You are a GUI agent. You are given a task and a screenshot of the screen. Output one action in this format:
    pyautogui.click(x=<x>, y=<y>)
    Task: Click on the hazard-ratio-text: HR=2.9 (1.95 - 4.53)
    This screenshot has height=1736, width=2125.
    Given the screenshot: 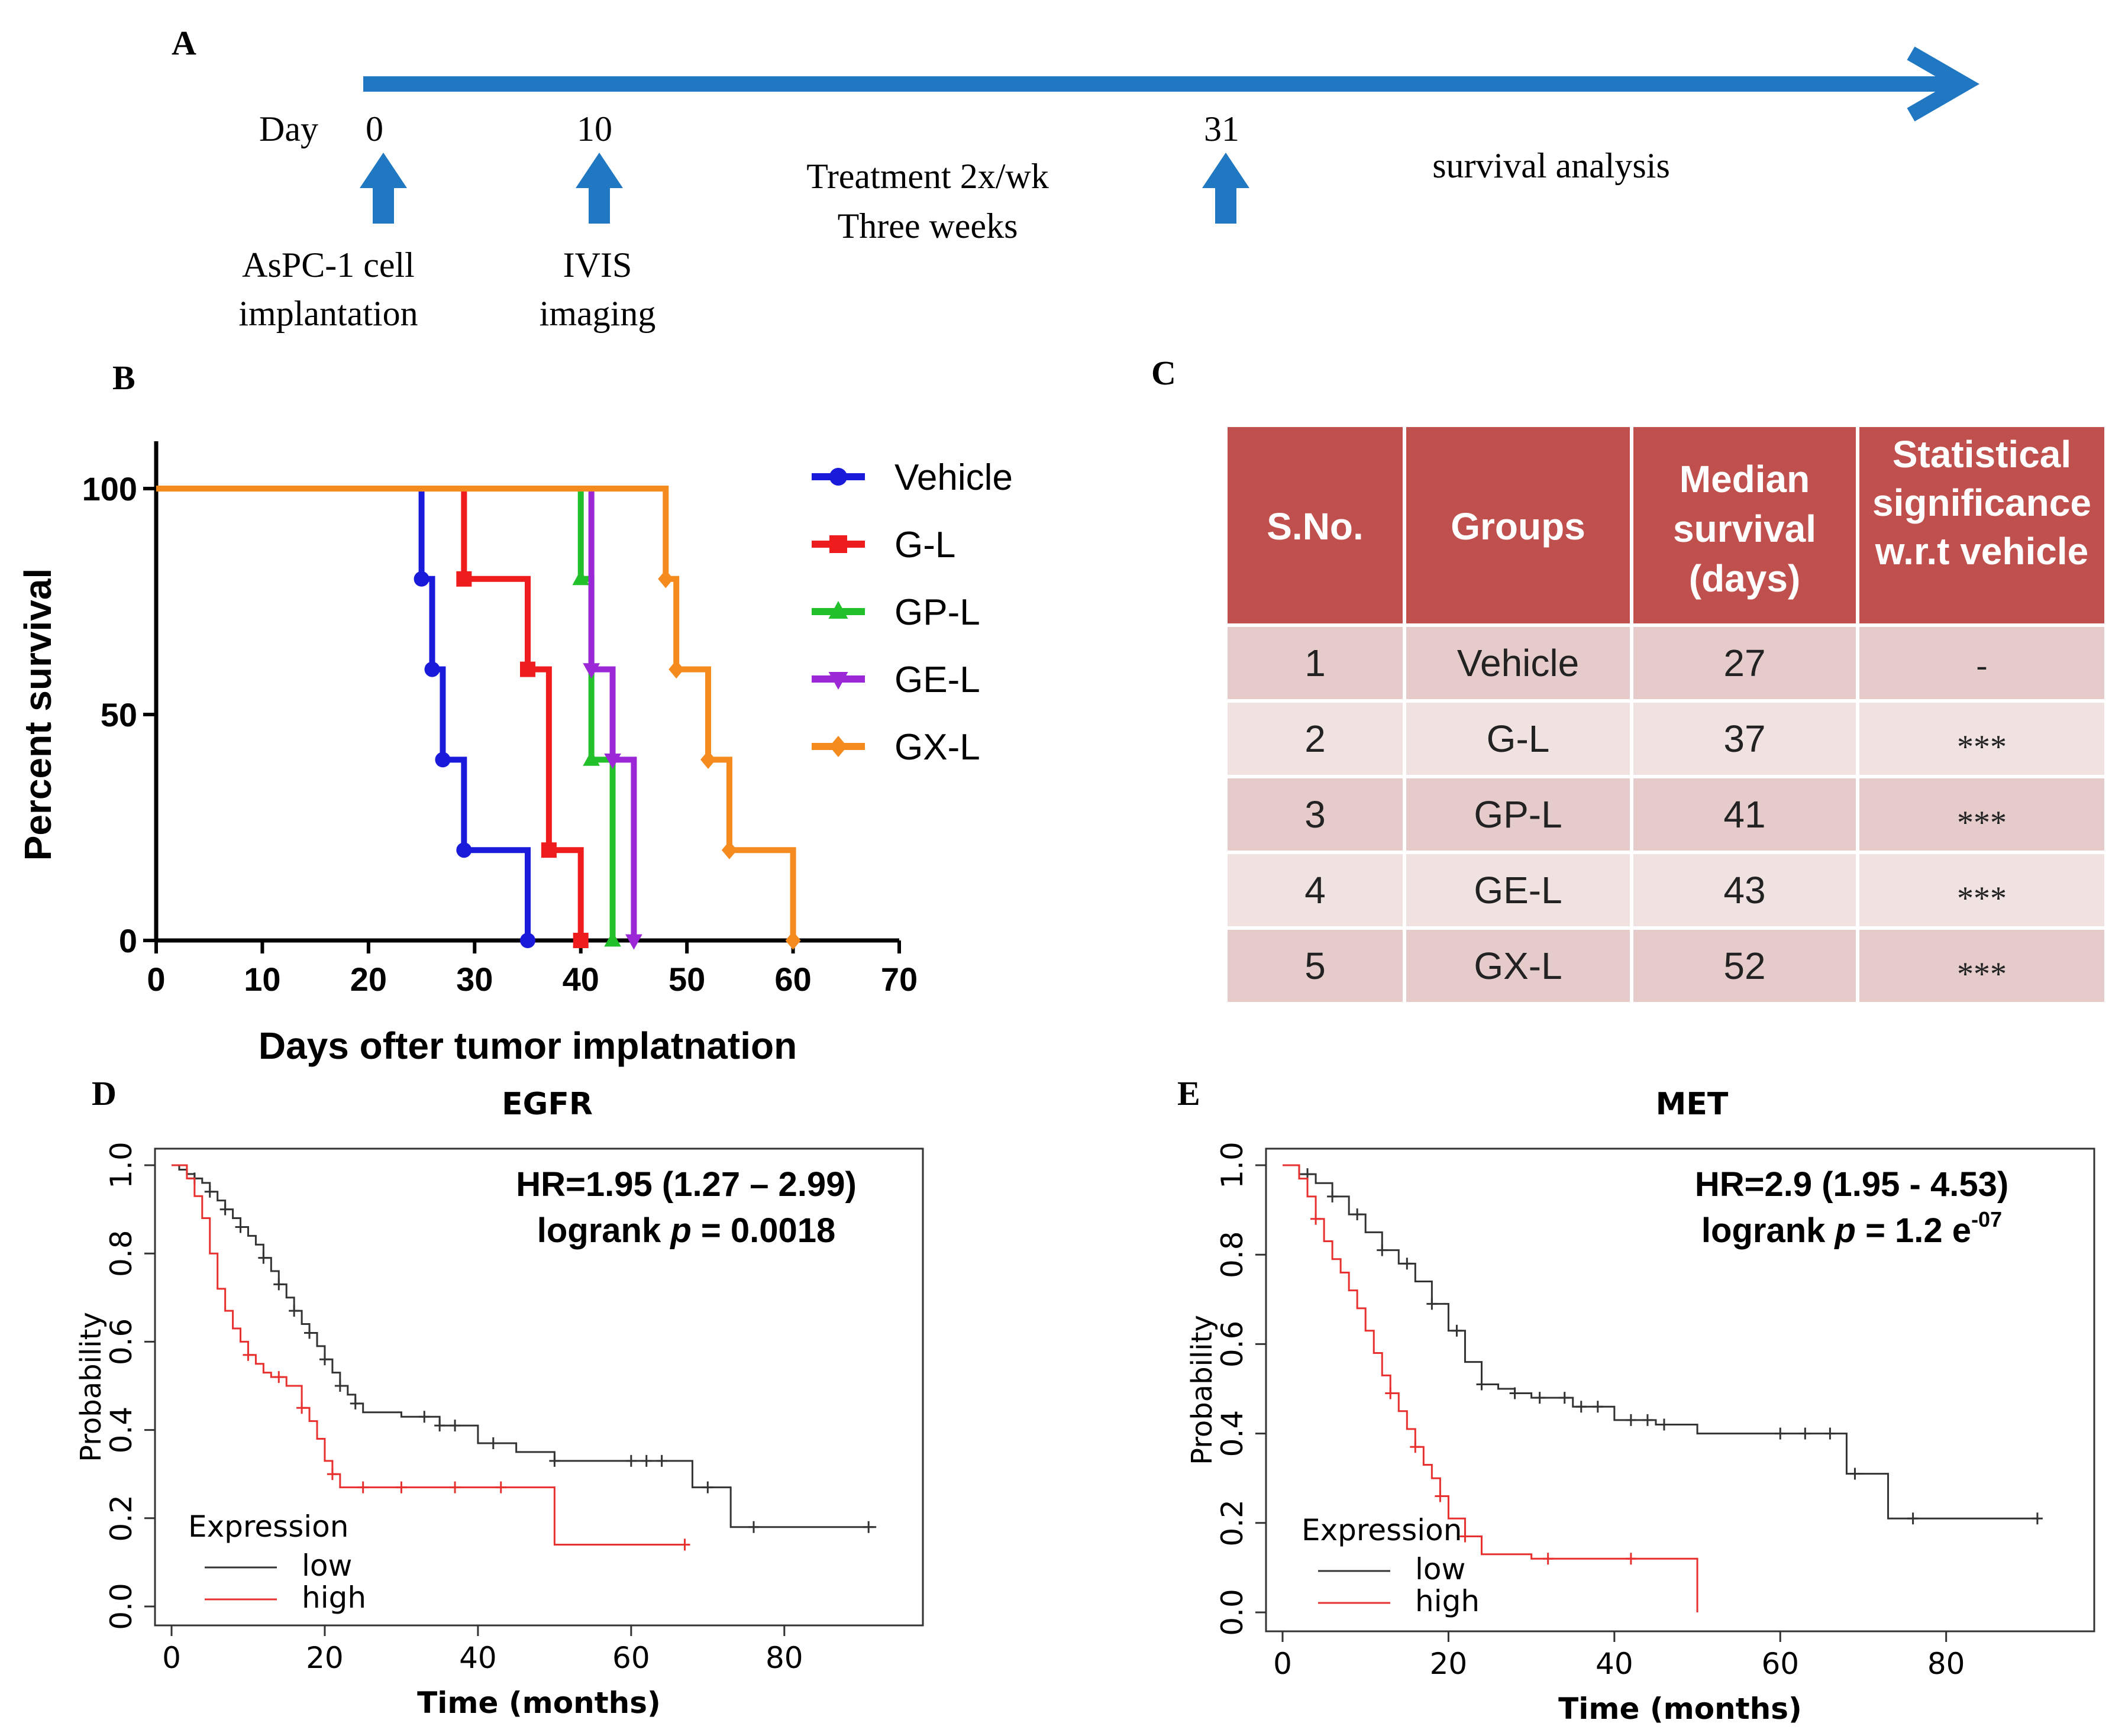 What is the action you would take?
    pyautogui.click(x=1852, y=1184)
    